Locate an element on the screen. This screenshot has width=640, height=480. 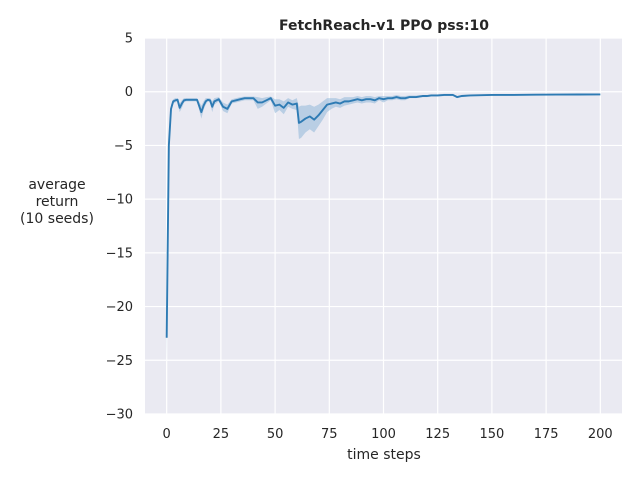
chart-title: FetchReach-v1 PPO pss:10 is located at coordinates (384, 26).